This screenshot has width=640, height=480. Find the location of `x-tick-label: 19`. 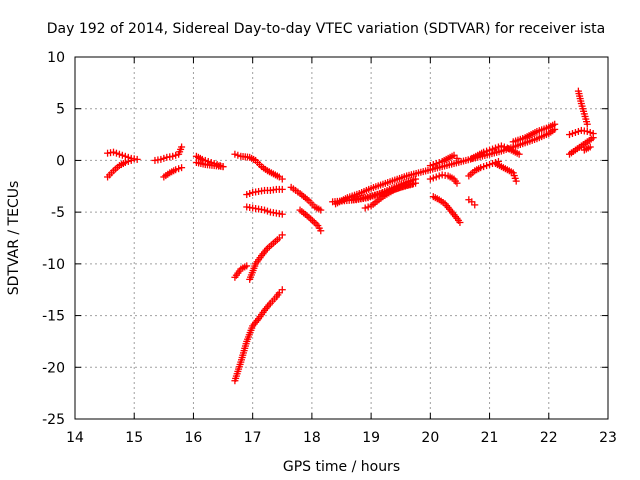

x-tick-label: 19 is located at coordinates (371, 438).